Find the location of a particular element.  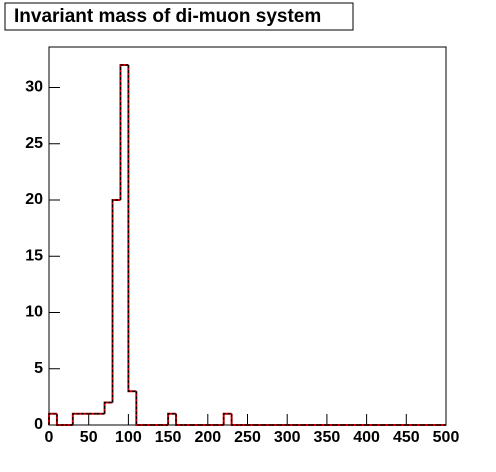

x-tick-label: 400 is located at coordinates (366, 437).